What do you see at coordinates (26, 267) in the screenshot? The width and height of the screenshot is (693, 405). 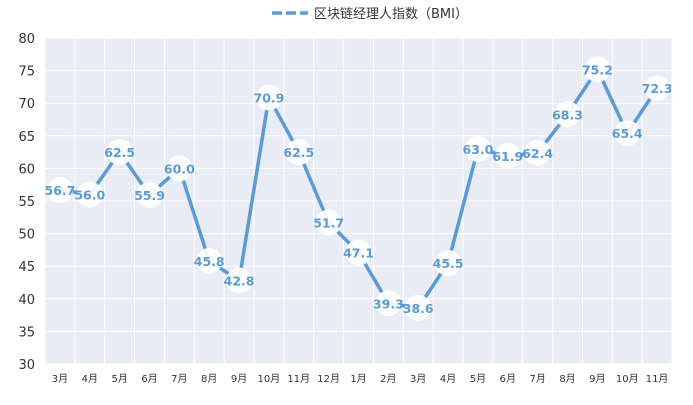 I see `y-tick-label: 45` at bounding box center [26, 267].